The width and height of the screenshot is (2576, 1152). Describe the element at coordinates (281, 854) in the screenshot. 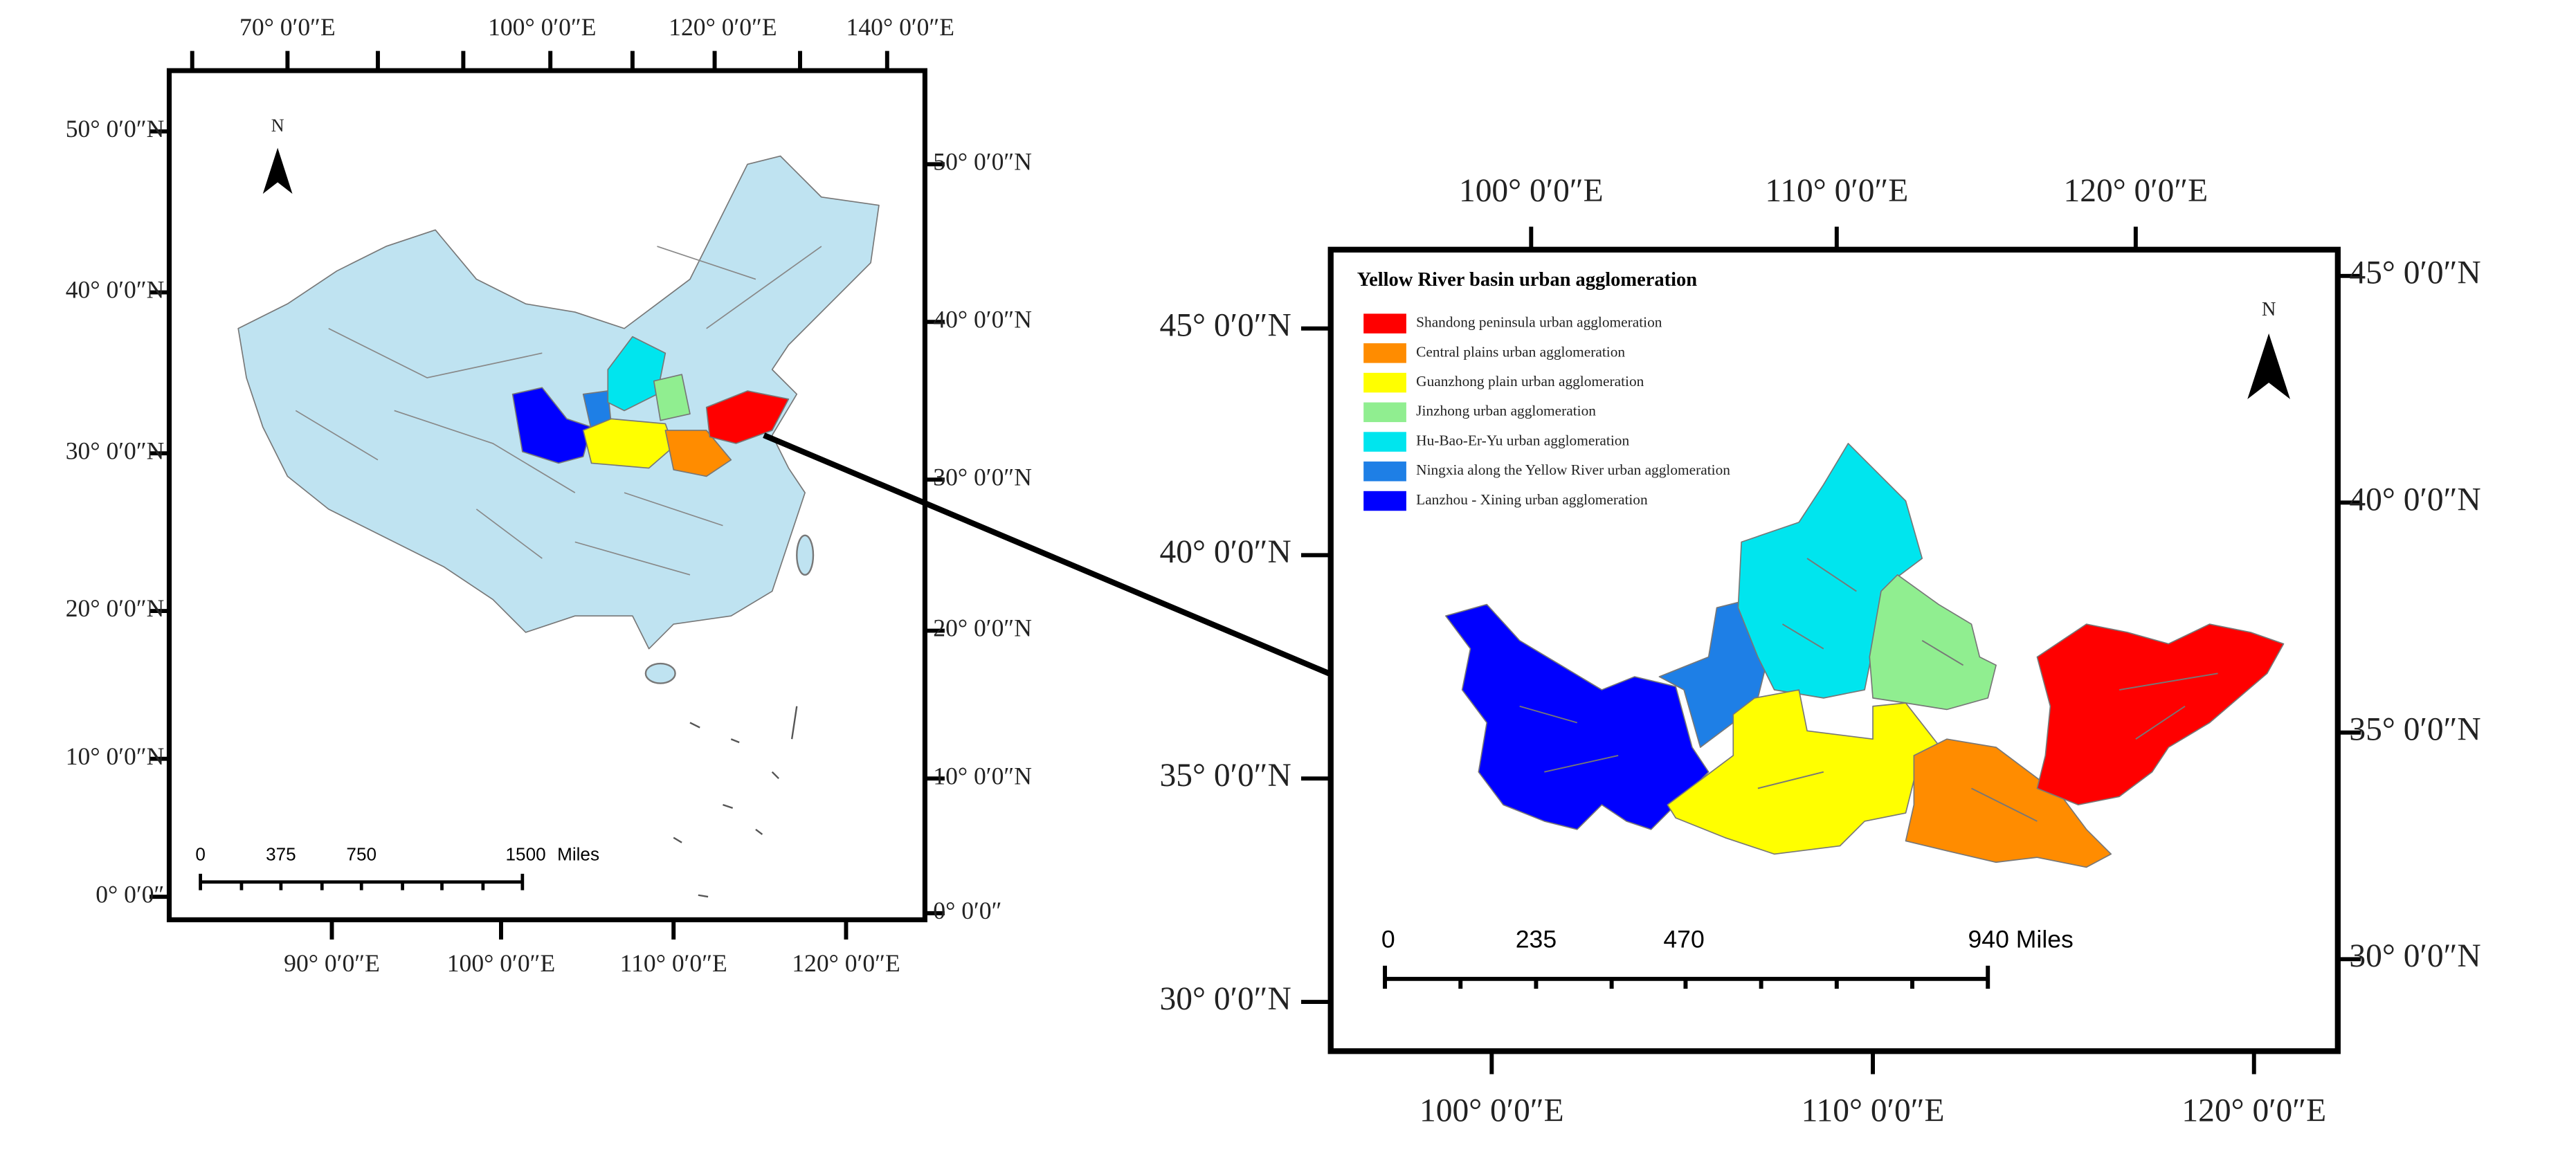

I see `scale-label: 375` at that location.